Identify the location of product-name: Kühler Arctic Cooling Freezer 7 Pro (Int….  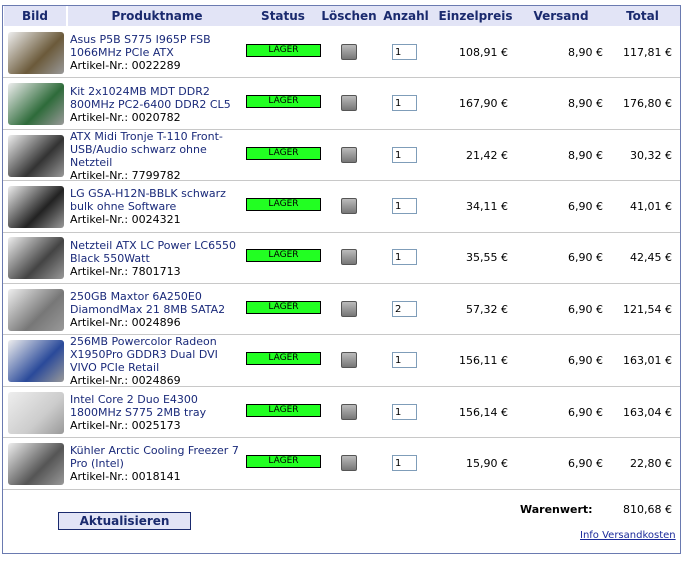
(154, 457).